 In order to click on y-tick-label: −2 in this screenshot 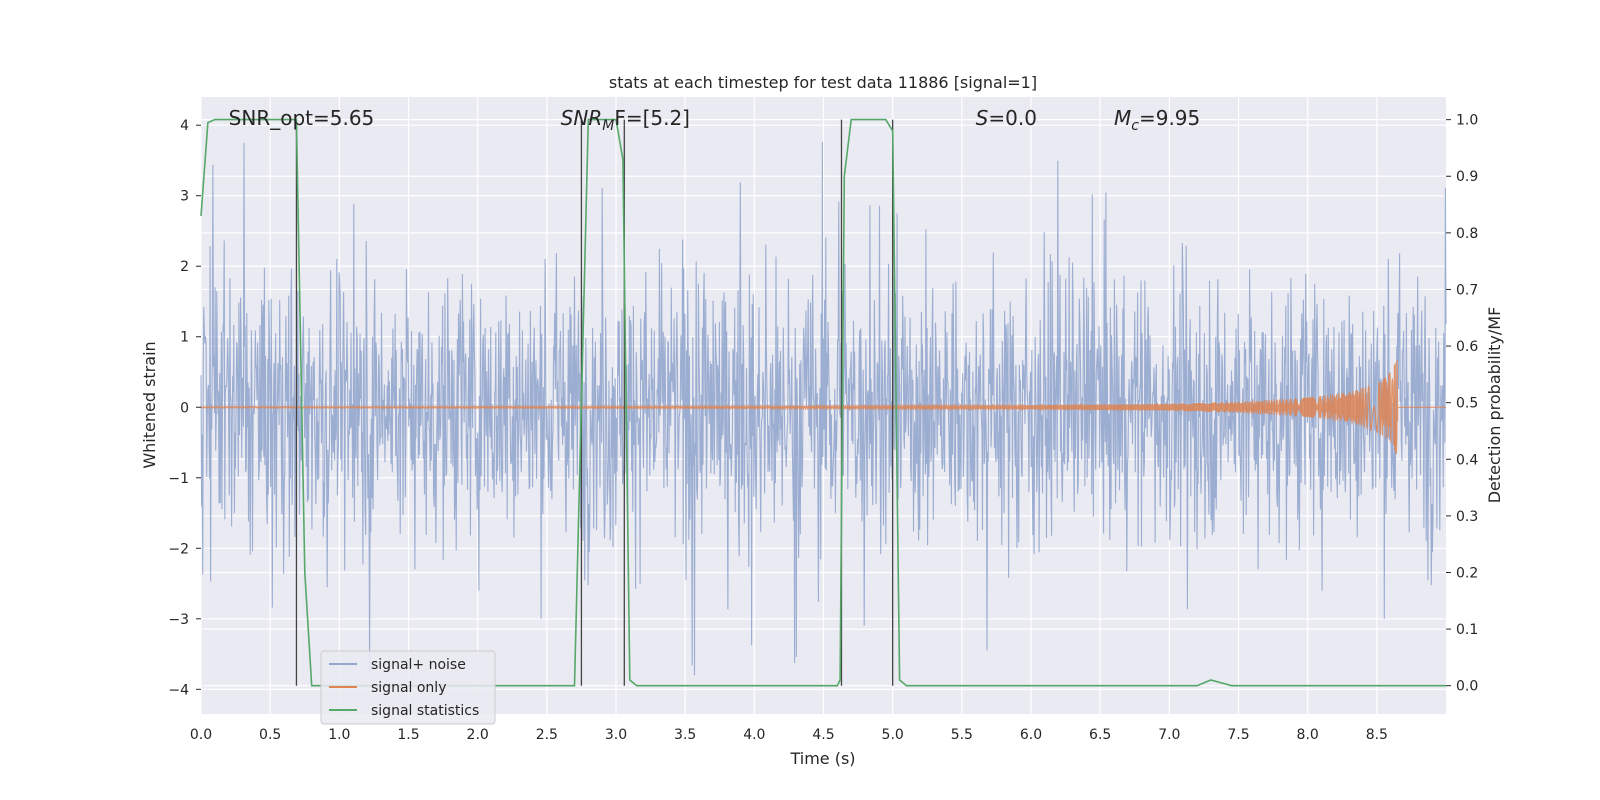, I will do `click(178, 549)`.